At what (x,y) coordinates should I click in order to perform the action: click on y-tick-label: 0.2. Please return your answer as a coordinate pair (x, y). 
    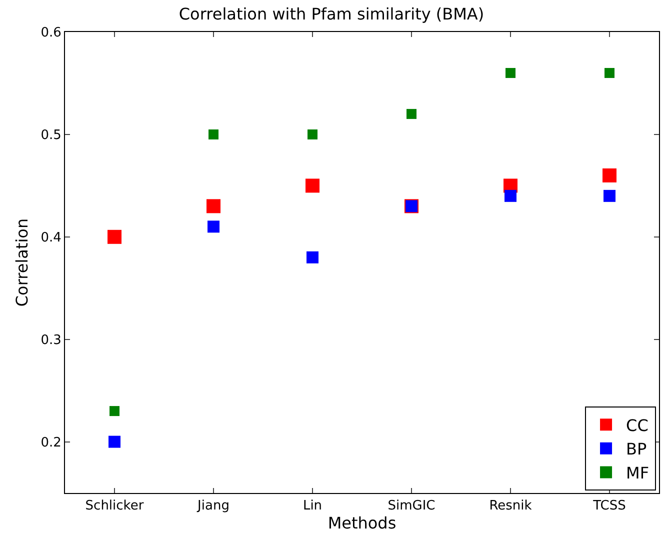
    Looking at the image, I should click on (51, 442).